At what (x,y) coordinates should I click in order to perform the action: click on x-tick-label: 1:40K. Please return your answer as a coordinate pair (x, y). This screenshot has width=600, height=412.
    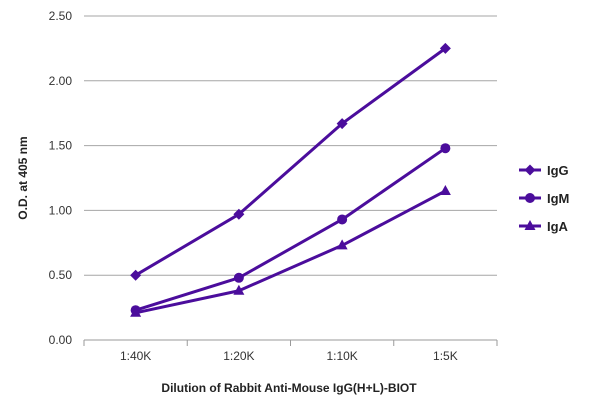
    Looking at the image, I should click on (135, 356).